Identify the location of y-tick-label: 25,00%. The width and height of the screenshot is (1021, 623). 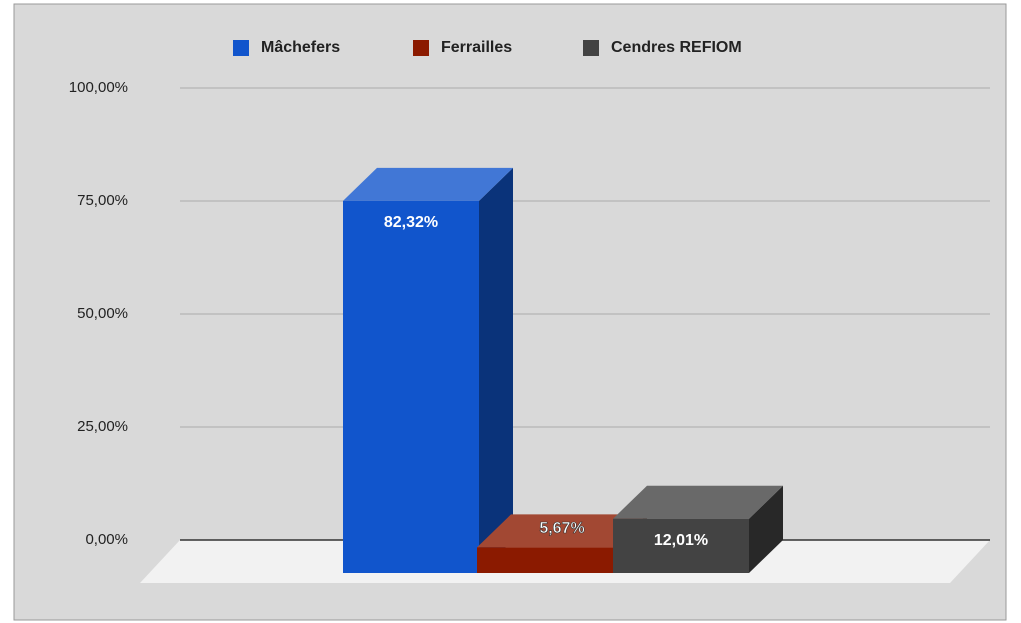
(102, 426).